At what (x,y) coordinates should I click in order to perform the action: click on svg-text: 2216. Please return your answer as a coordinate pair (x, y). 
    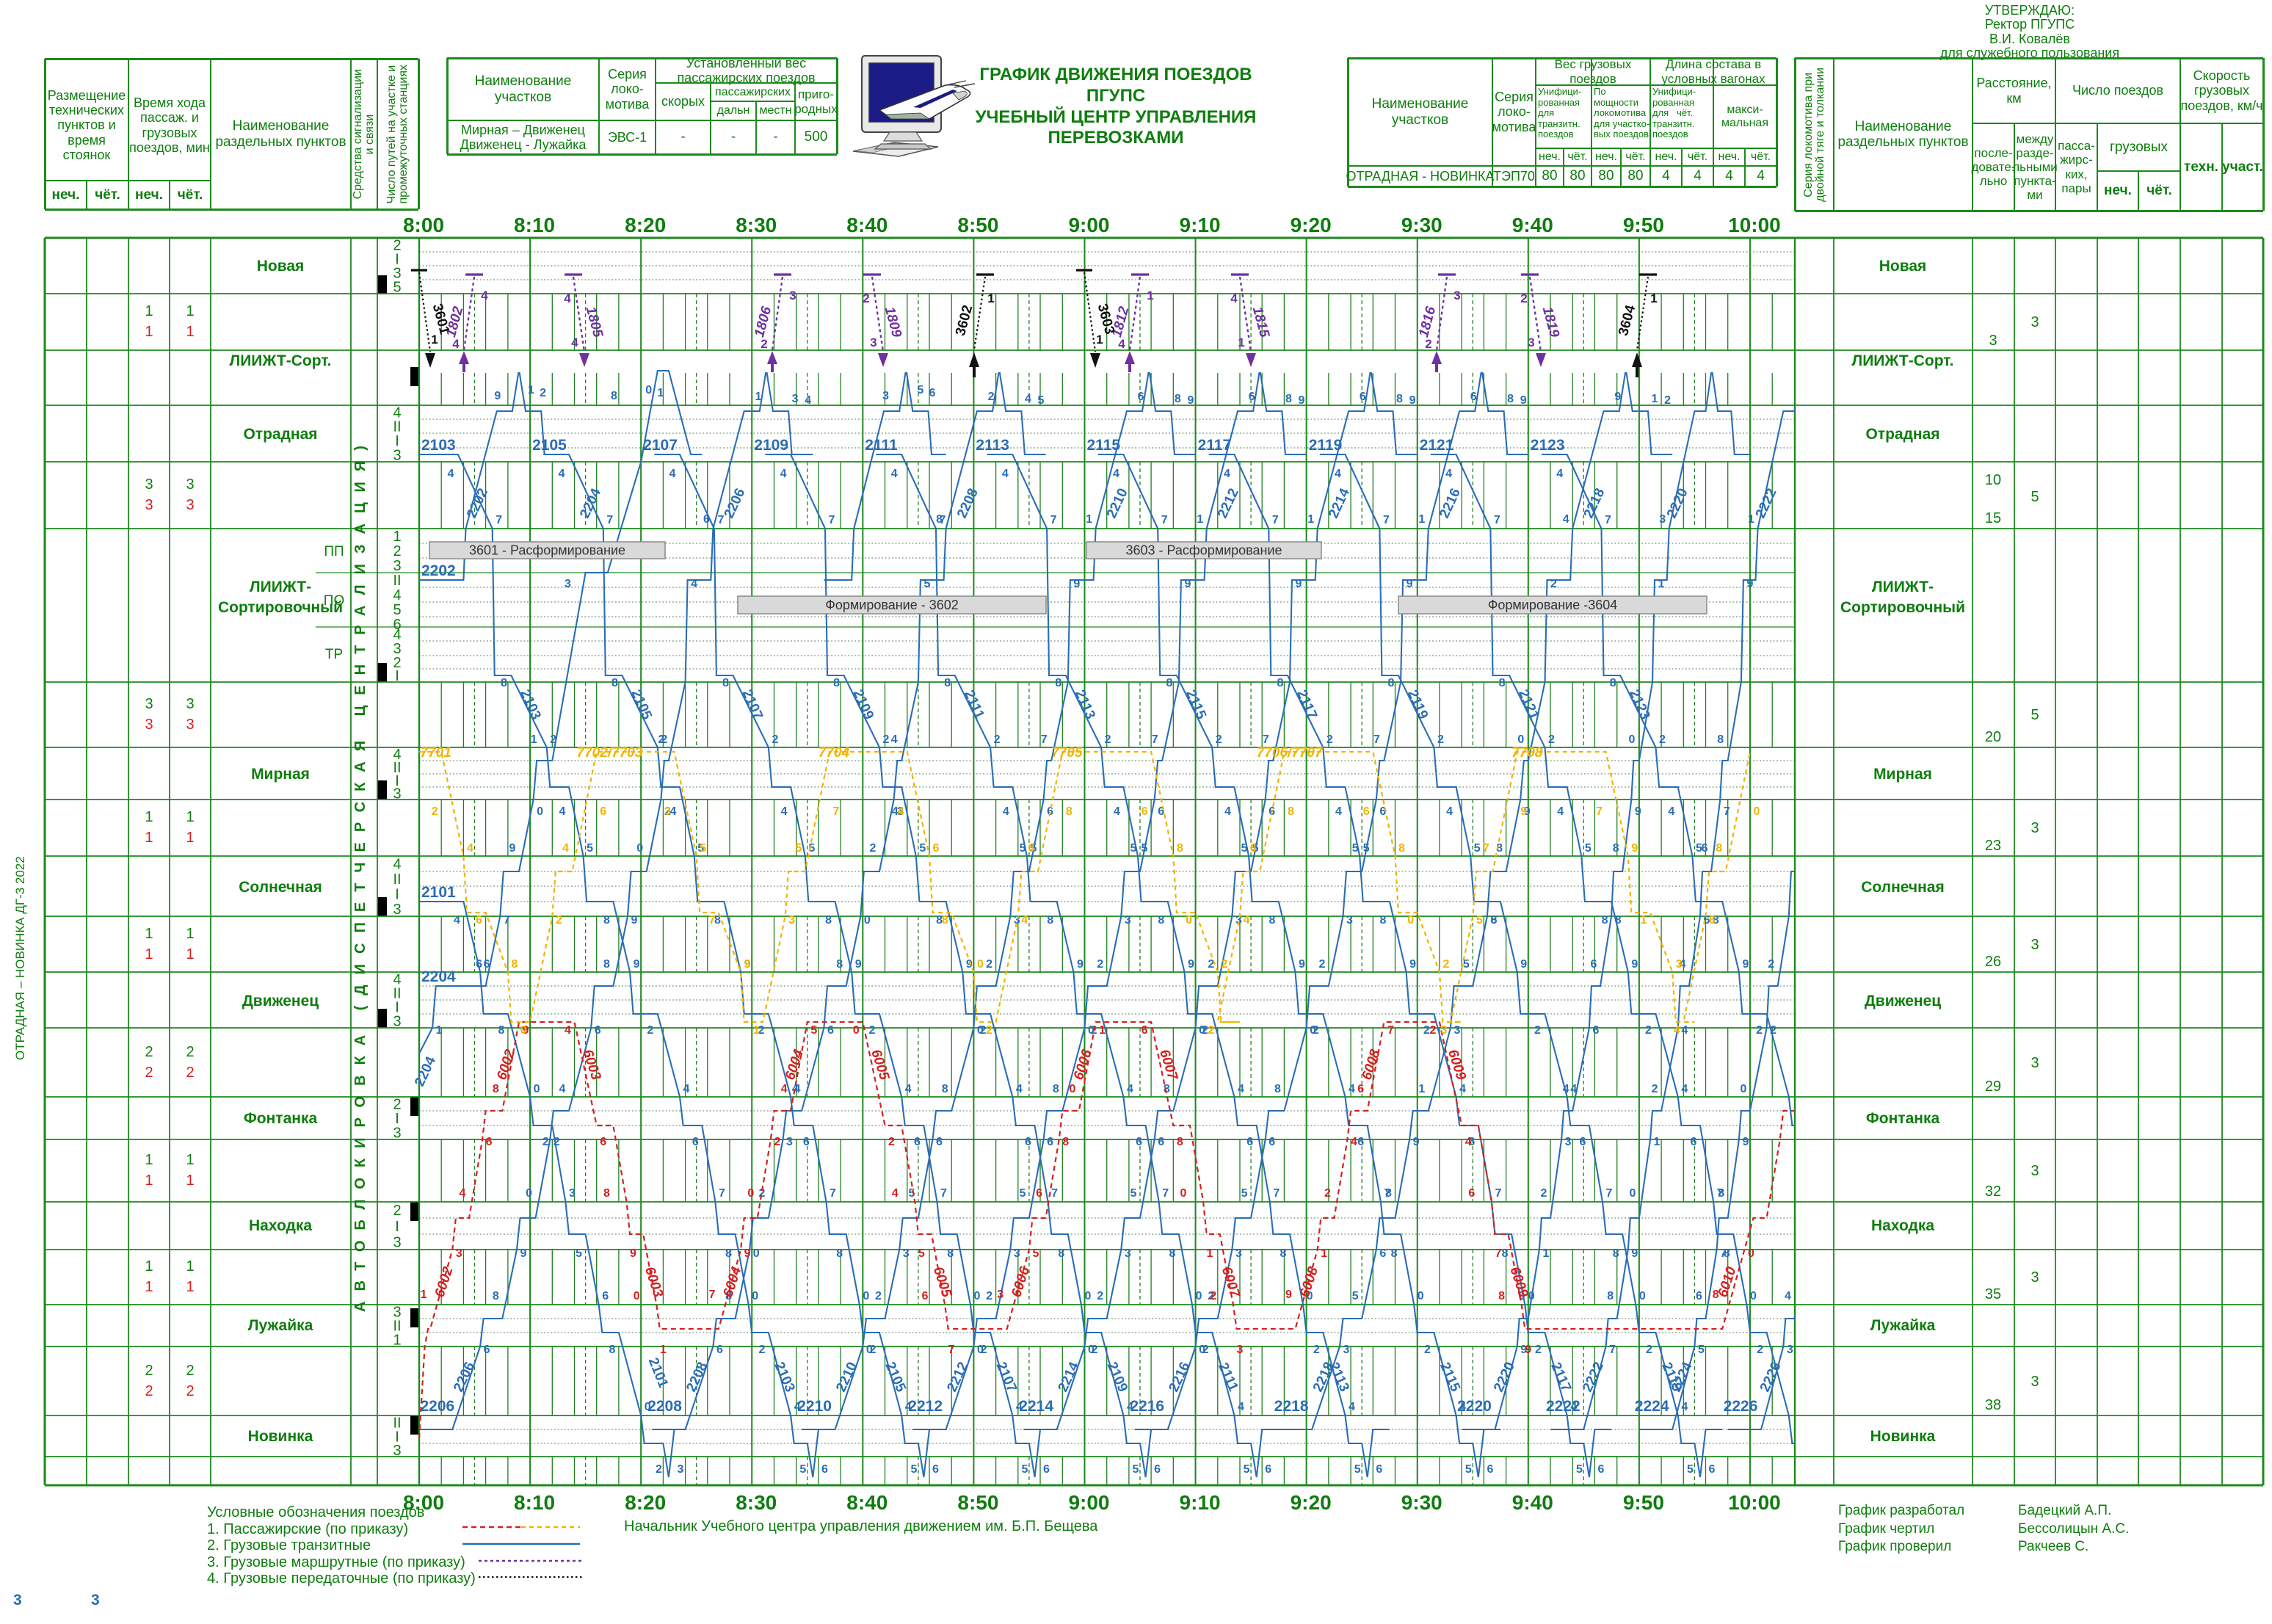
    Looking at the image, I should click on (1147, 1406).